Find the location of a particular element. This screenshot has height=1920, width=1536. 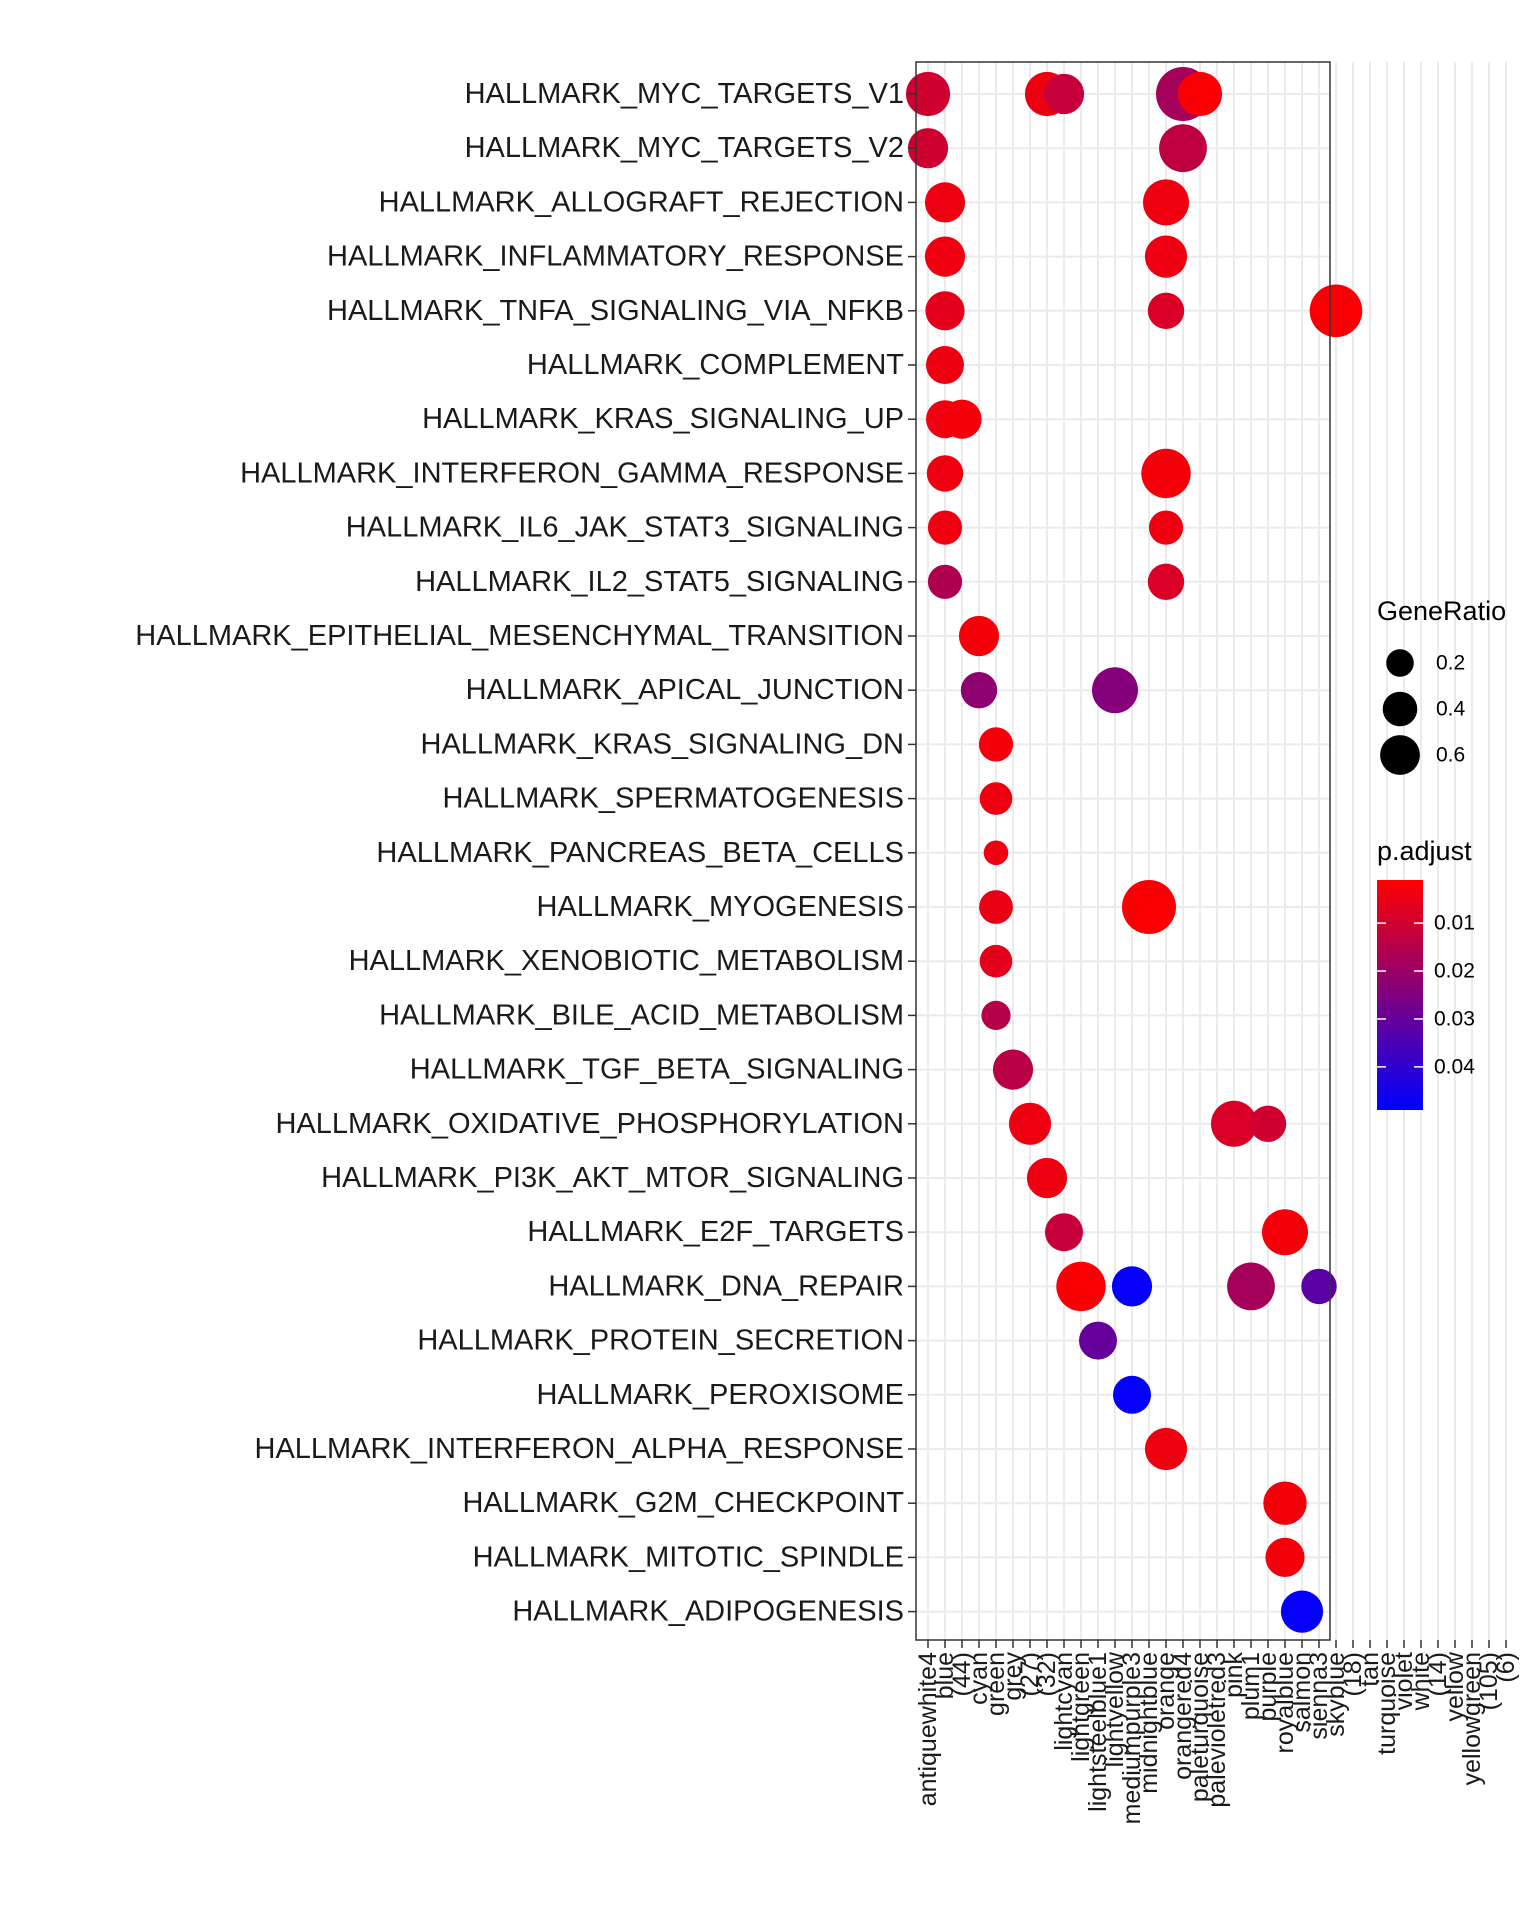

x-tick-label: (18) is located at coordinates (1353, 1674).